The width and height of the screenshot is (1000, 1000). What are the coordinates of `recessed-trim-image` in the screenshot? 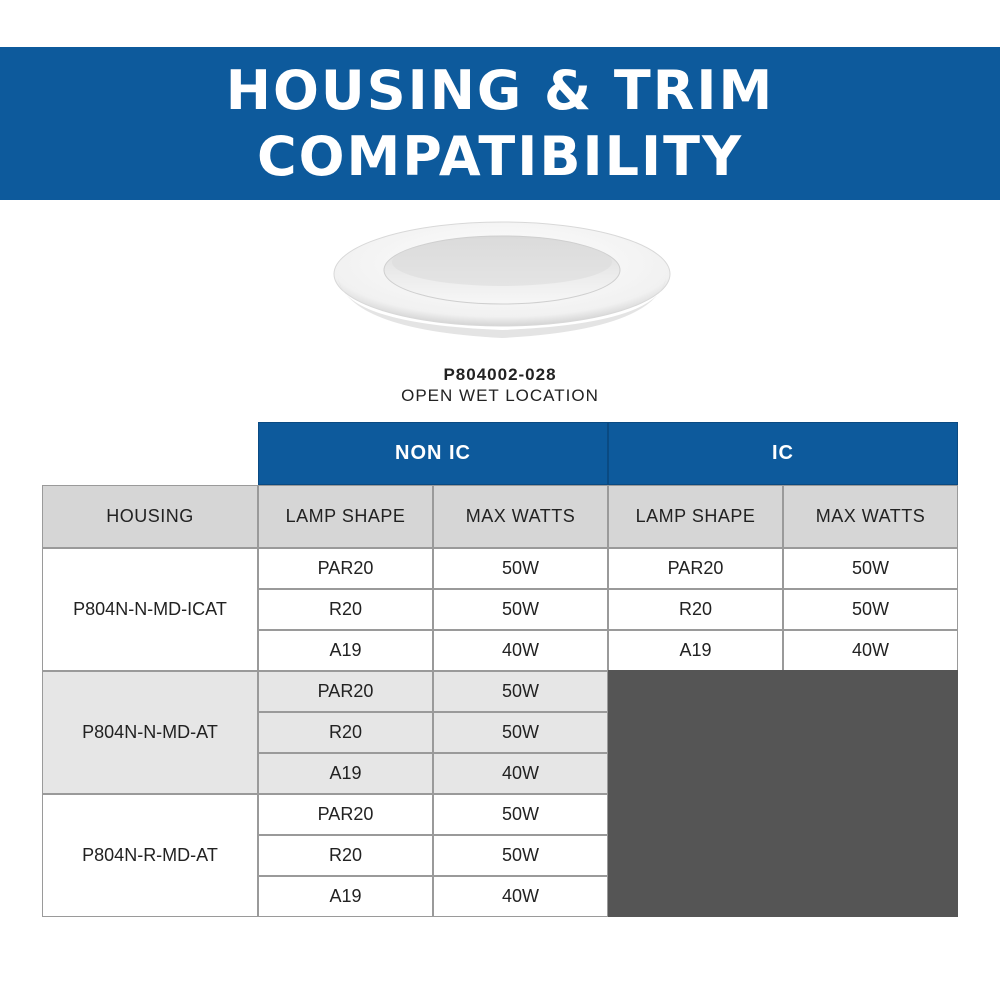 It's located at (502, 279).